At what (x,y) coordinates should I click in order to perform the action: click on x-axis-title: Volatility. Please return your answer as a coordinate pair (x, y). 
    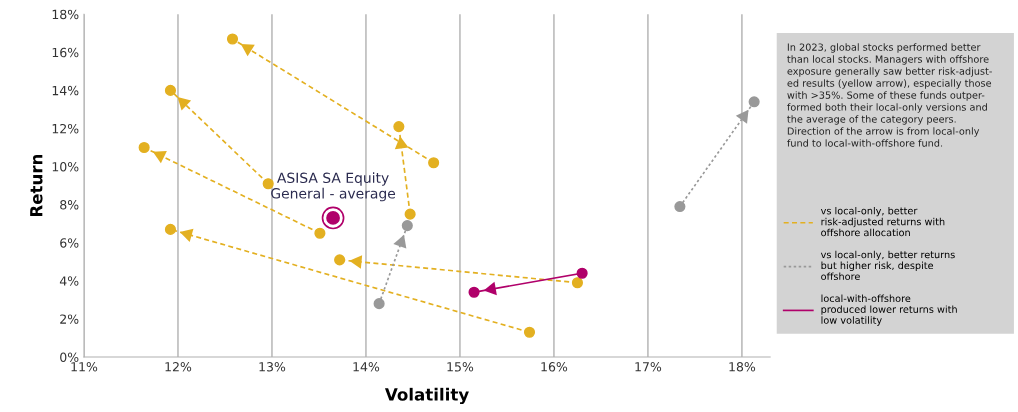
    Looking at the image, I should click on (426, 396).